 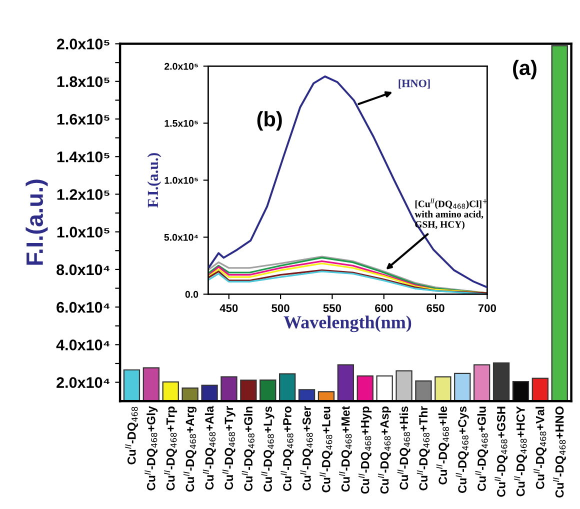 What do you see at coordinates (269, 121) in the screenshot?
I see `annotation: (b)` at bounding box center [269, 121].